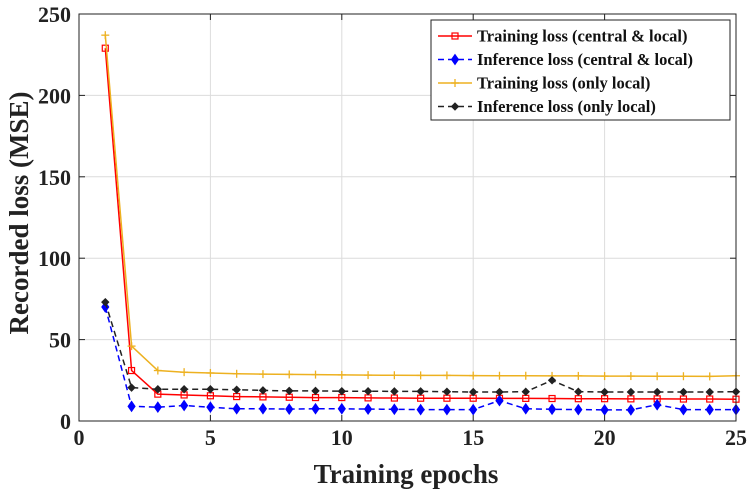 The height and width of the screenshot is (493, 747). I want to click on x-tick-label: 15, so click(473, 437).